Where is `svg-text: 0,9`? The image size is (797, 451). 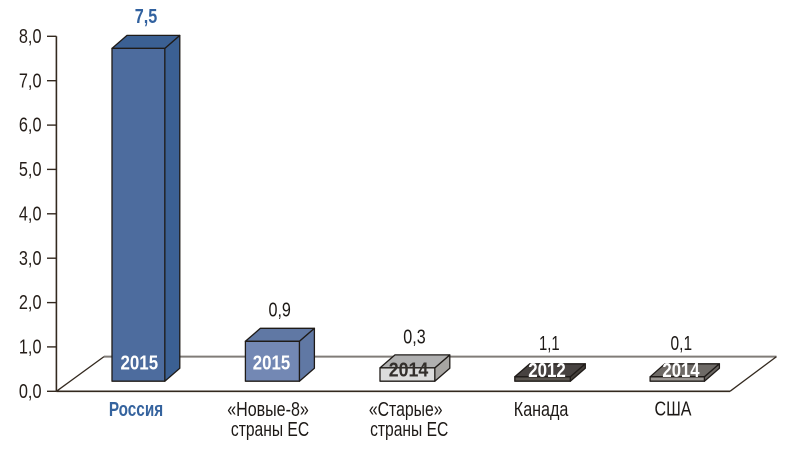 svg-text: 0,9 is located at coordinates (280, 311).